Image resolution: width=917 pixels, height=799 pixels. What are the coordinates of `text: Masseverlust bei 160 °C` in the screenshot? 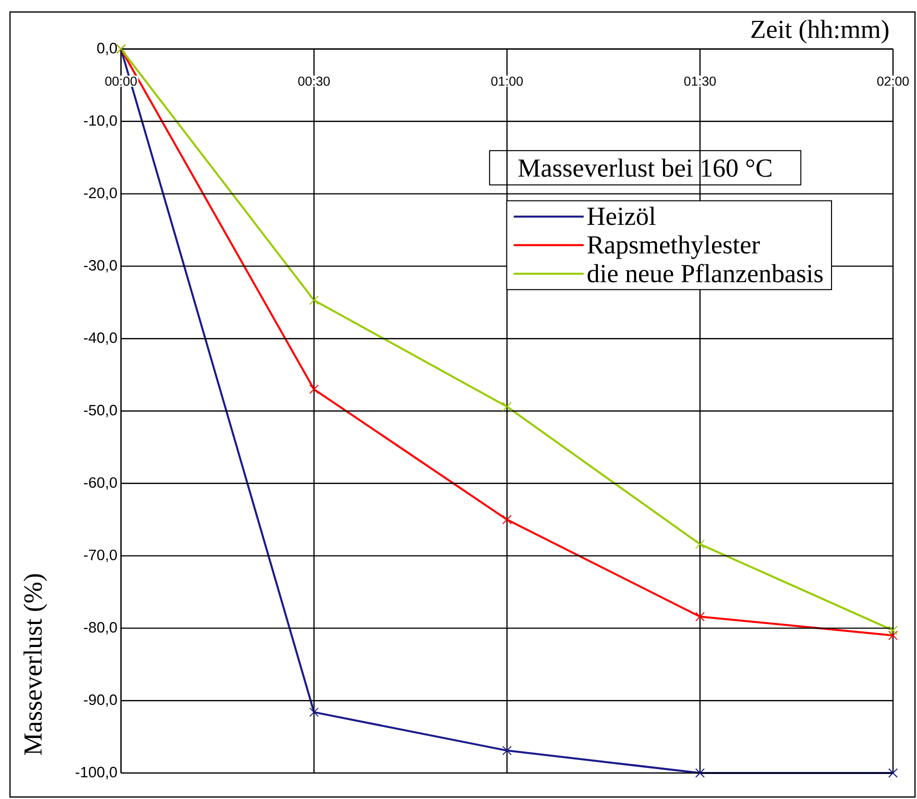 It's located at (645, 167).